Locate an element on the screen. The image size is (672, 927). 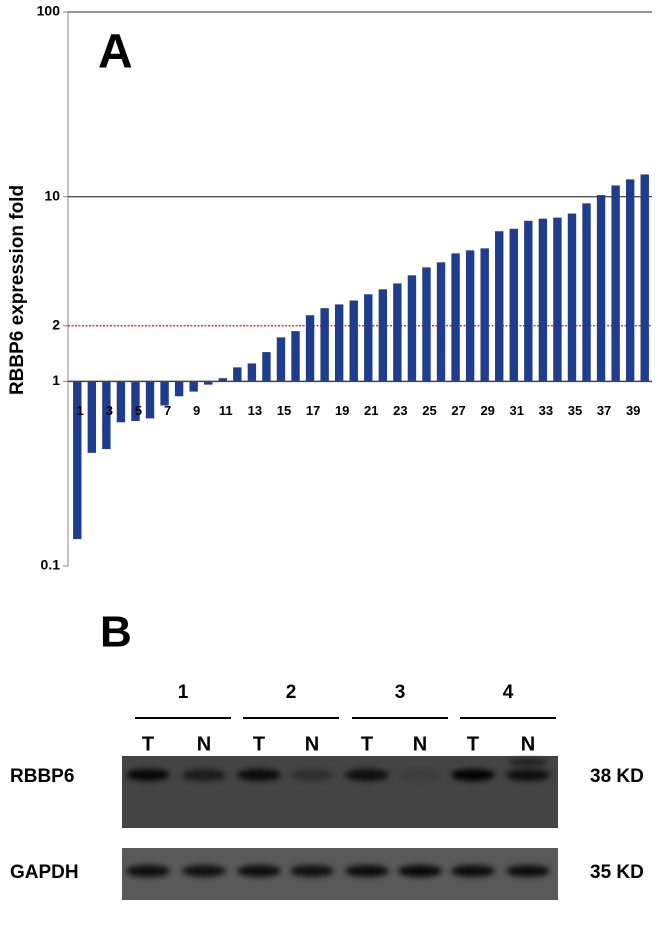
y-axis-label: RBBP6 expression fold is located at coordinates (17, 290).